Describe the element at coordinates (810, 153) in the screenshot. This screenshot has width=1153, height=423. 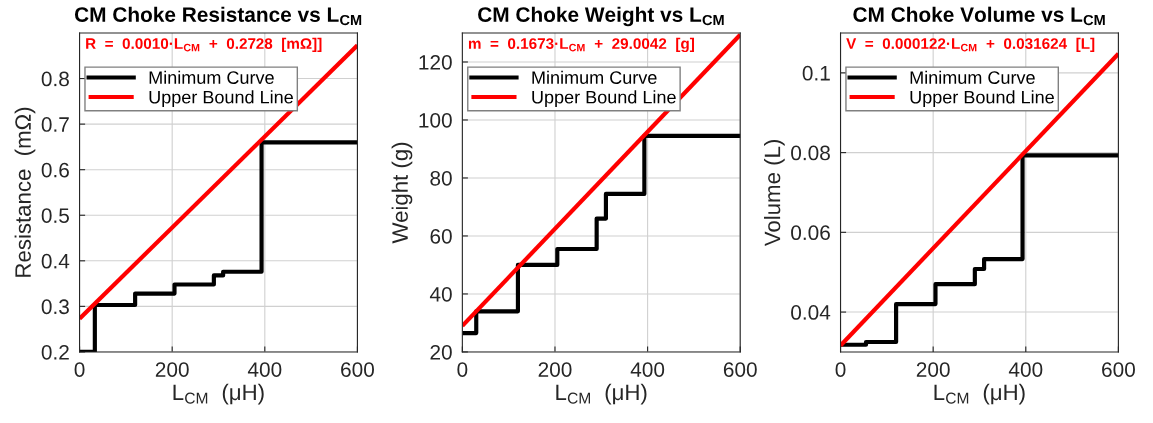
I see `y-tick-label: 0.08` at that location.